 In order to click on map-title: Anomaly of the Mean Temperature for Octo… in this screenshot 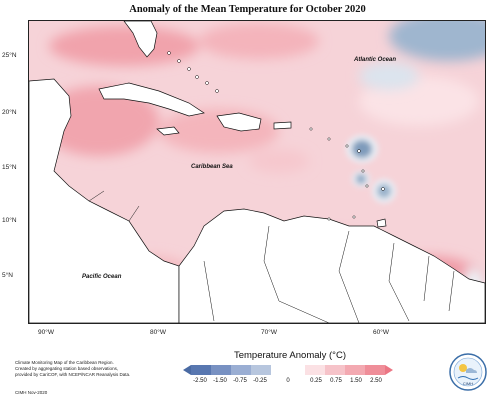, I will do `click(247, 9)`.